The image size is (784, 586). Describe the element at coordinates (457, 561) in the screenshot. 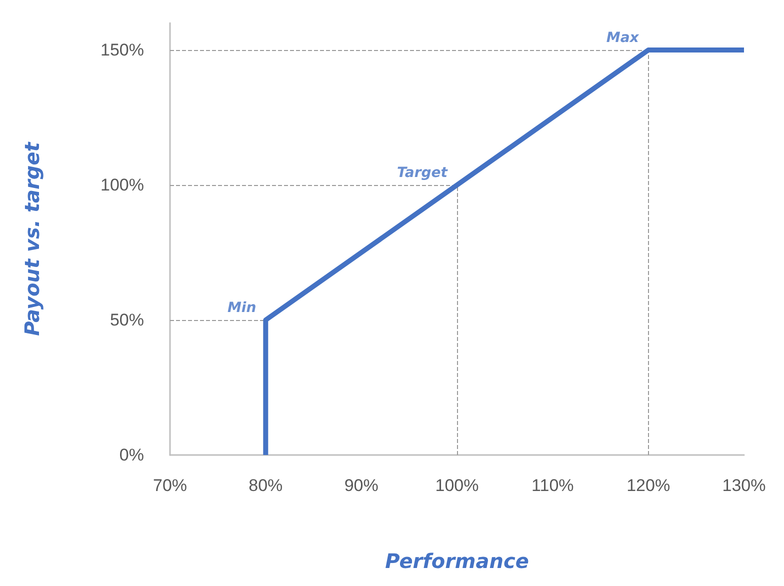

I see `x-axis-title: Performance` at that location.